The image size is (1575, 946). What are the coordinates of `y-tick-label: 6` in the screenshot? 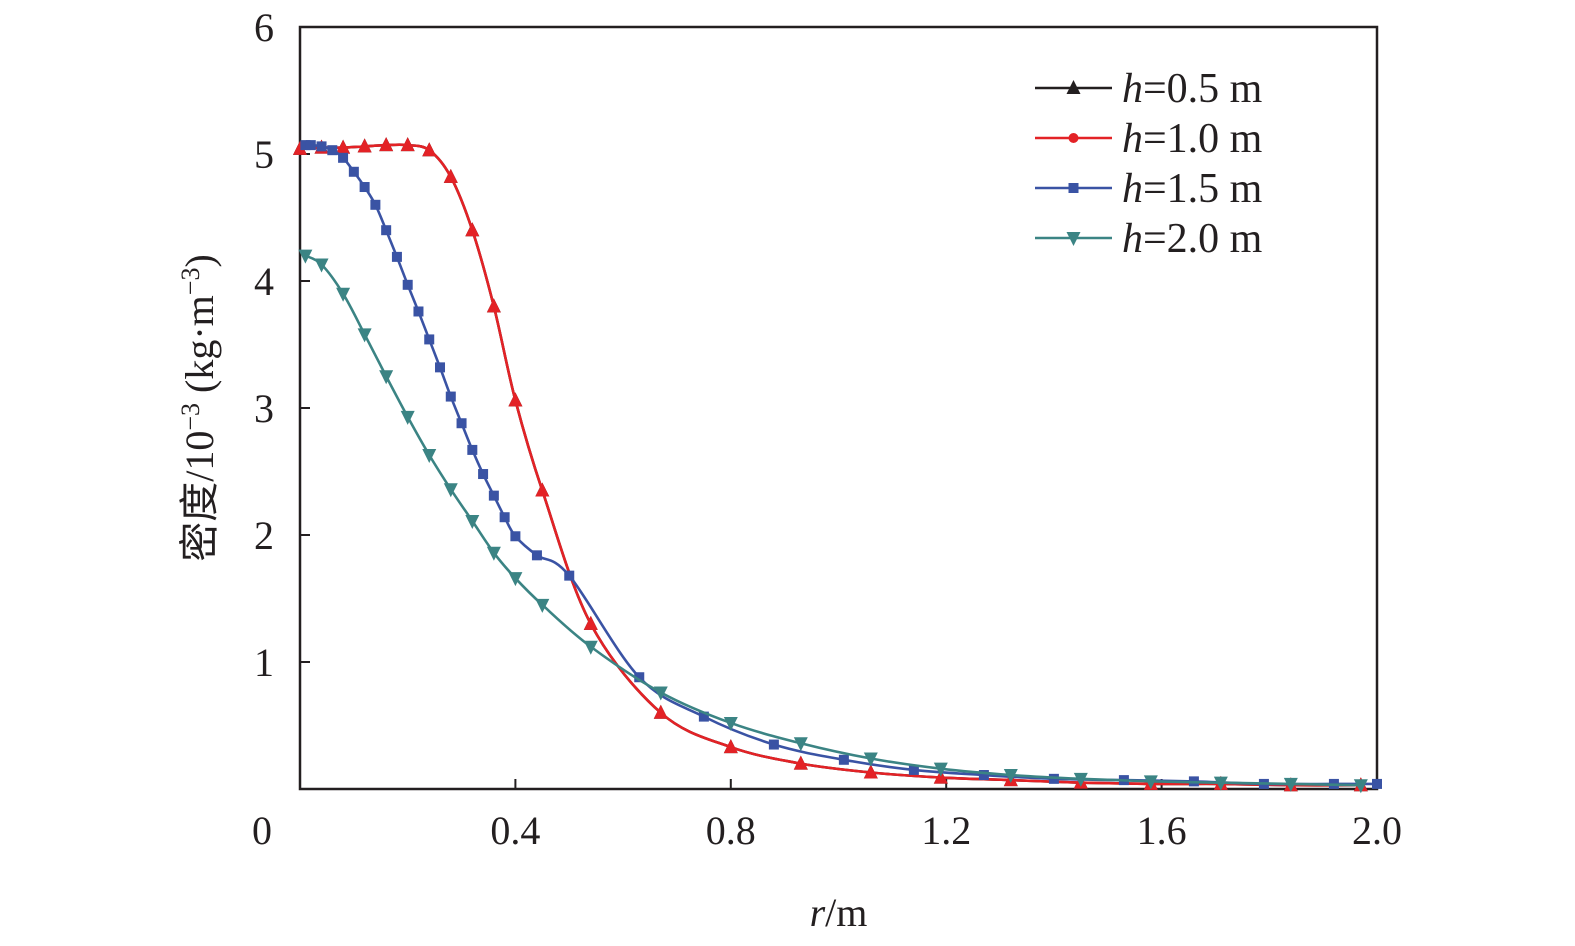 It's located at (264, 27).